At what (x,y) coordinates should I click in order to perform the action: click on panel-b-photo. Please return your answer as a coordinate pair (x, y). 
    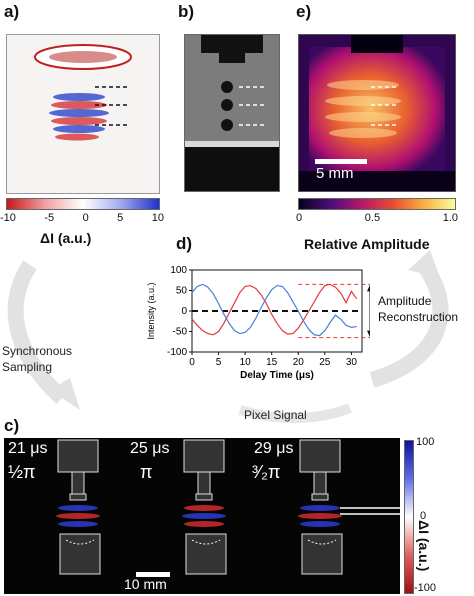
    Looking at the image, I should click on (232, 113).